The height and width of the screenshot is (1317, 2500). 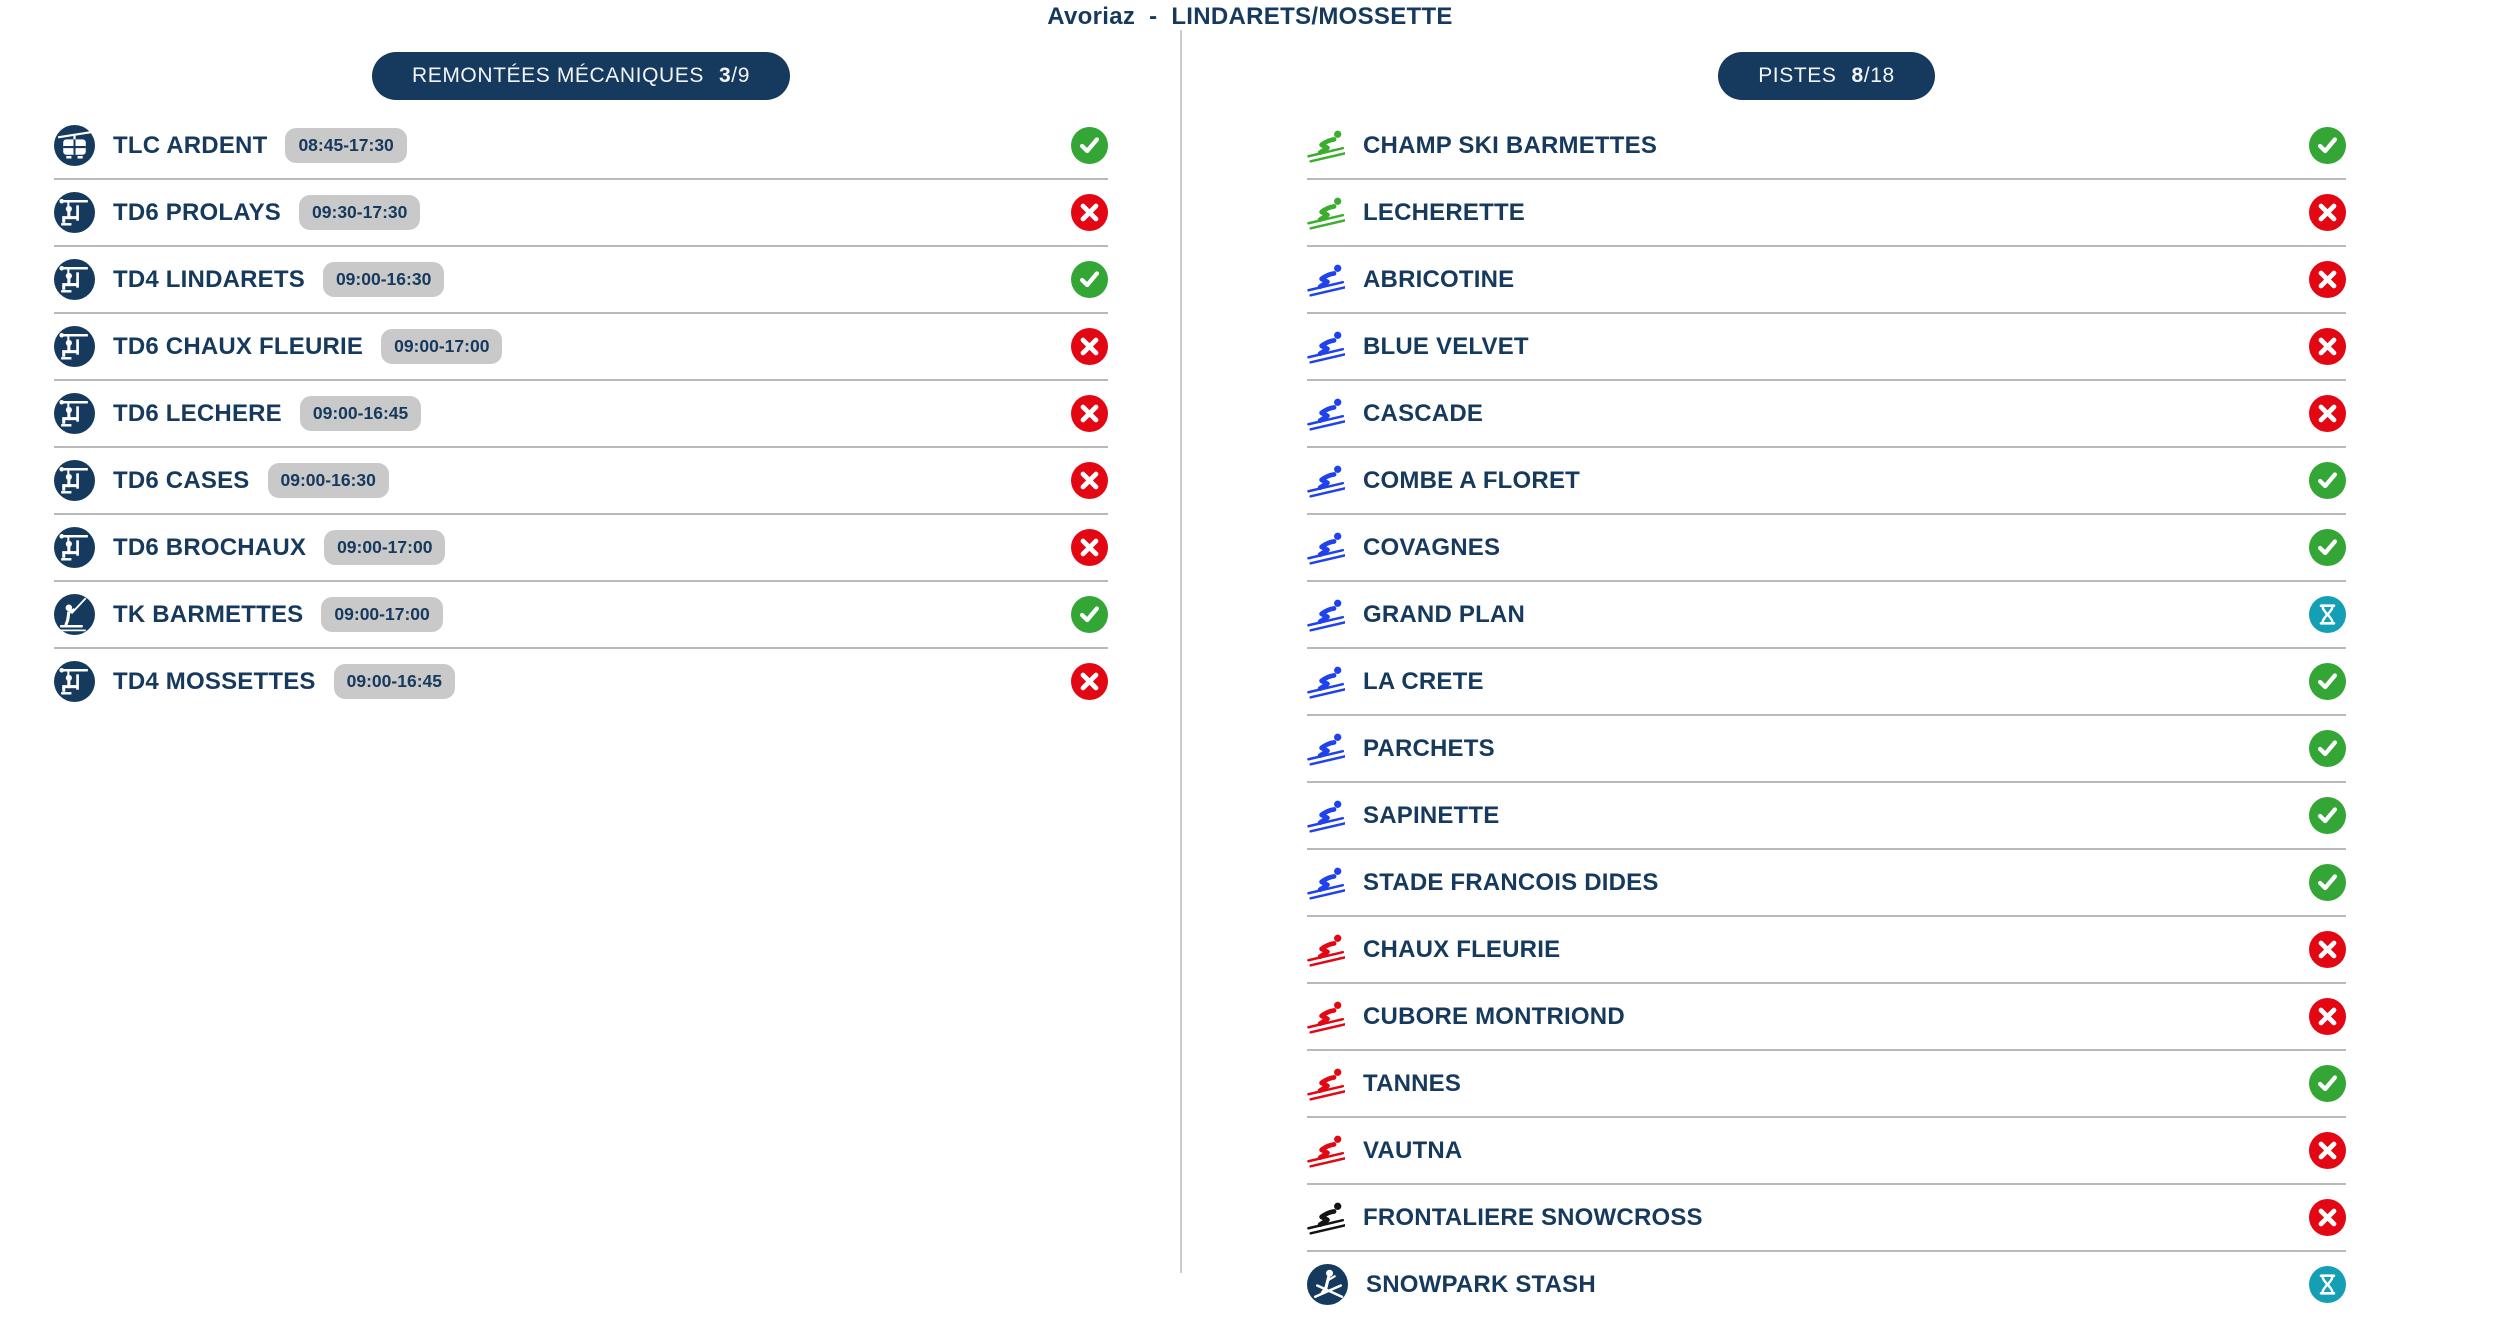 What do you see at coordinates (197, 413) in the screenshot?
I see `lift-name: TD6 LECHERE` at bounding box center [197, 413].